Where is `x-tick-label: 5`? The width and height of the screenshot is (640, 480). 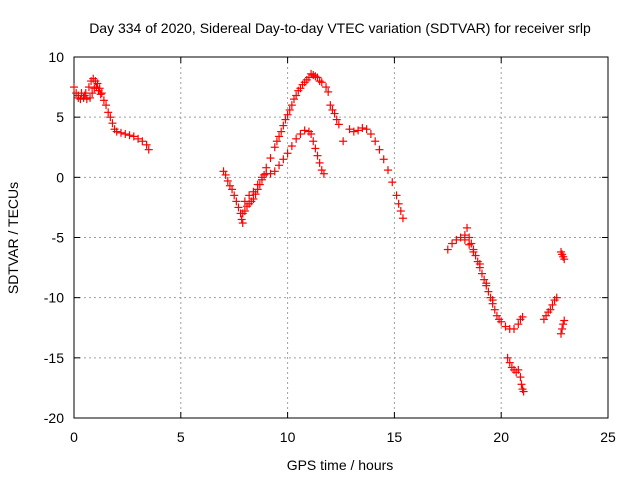 x-tick-label: 5 is located at coordinates (181, 437).